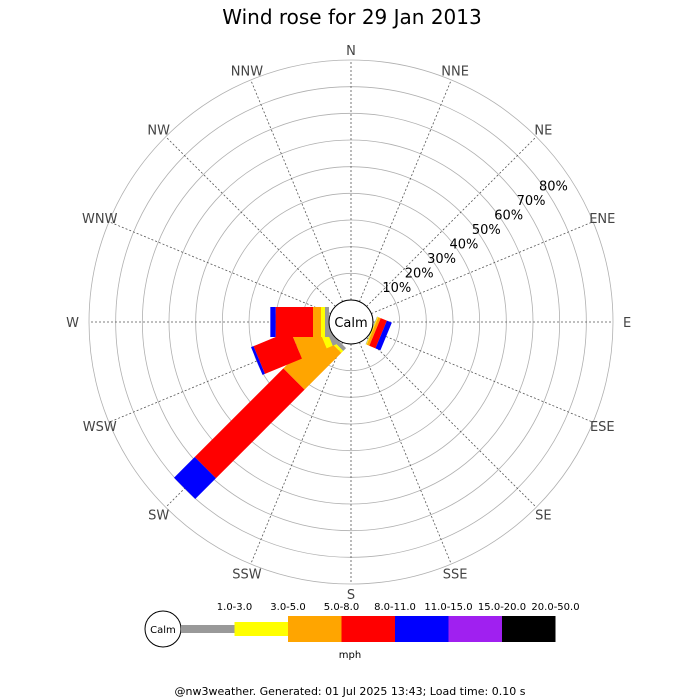 The height and width of the screenshot is (700, 700). What do you see at coordinates (341, 607) in the screenshot?
I see `legend-label-2: 5.0-8.0` at bounding box center [341, 607].